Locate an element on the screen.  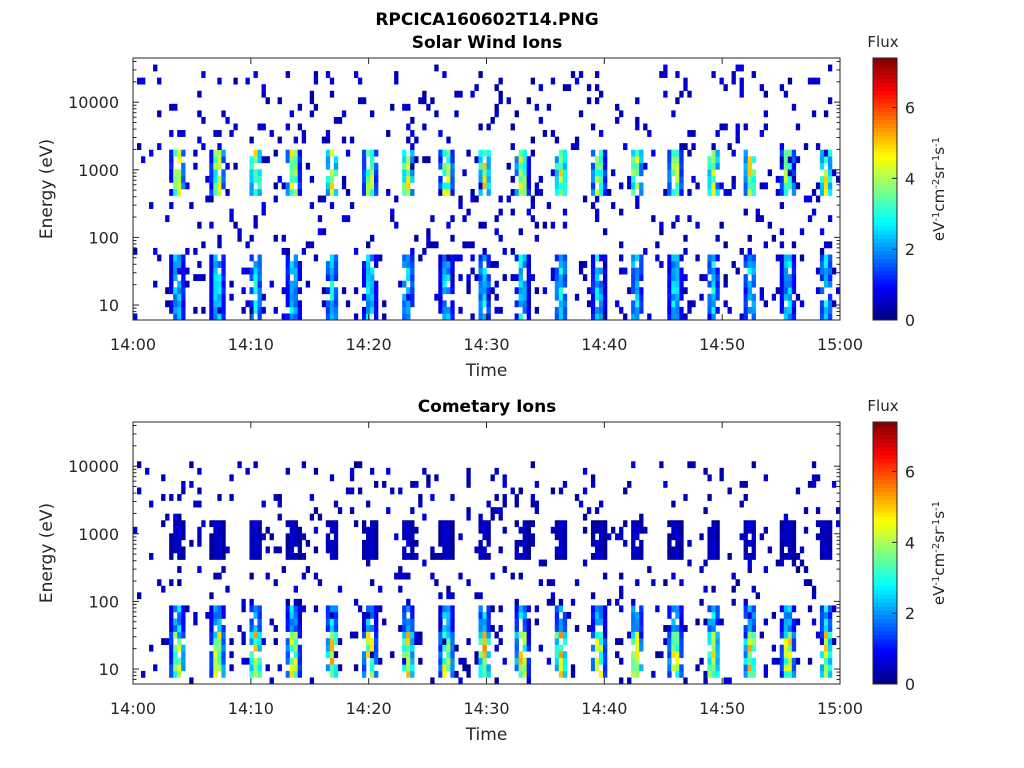
x-tick-label: 14:10 is located at coordinates (251, 344).